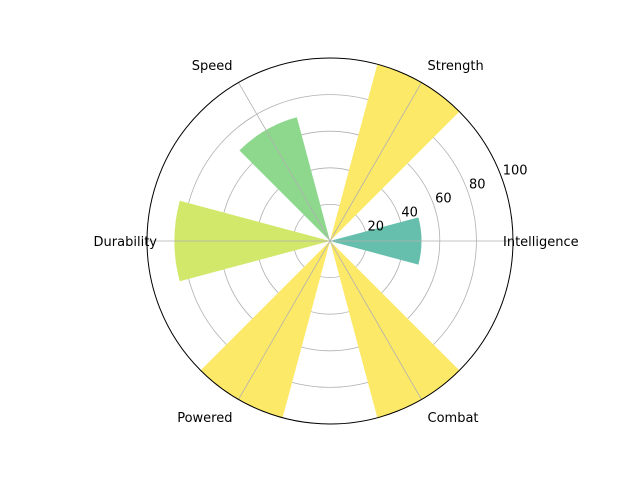 The width and height of the screenshot is (640, 480). I want to click on radial-tick-label-60: 60, so click(443, 198).